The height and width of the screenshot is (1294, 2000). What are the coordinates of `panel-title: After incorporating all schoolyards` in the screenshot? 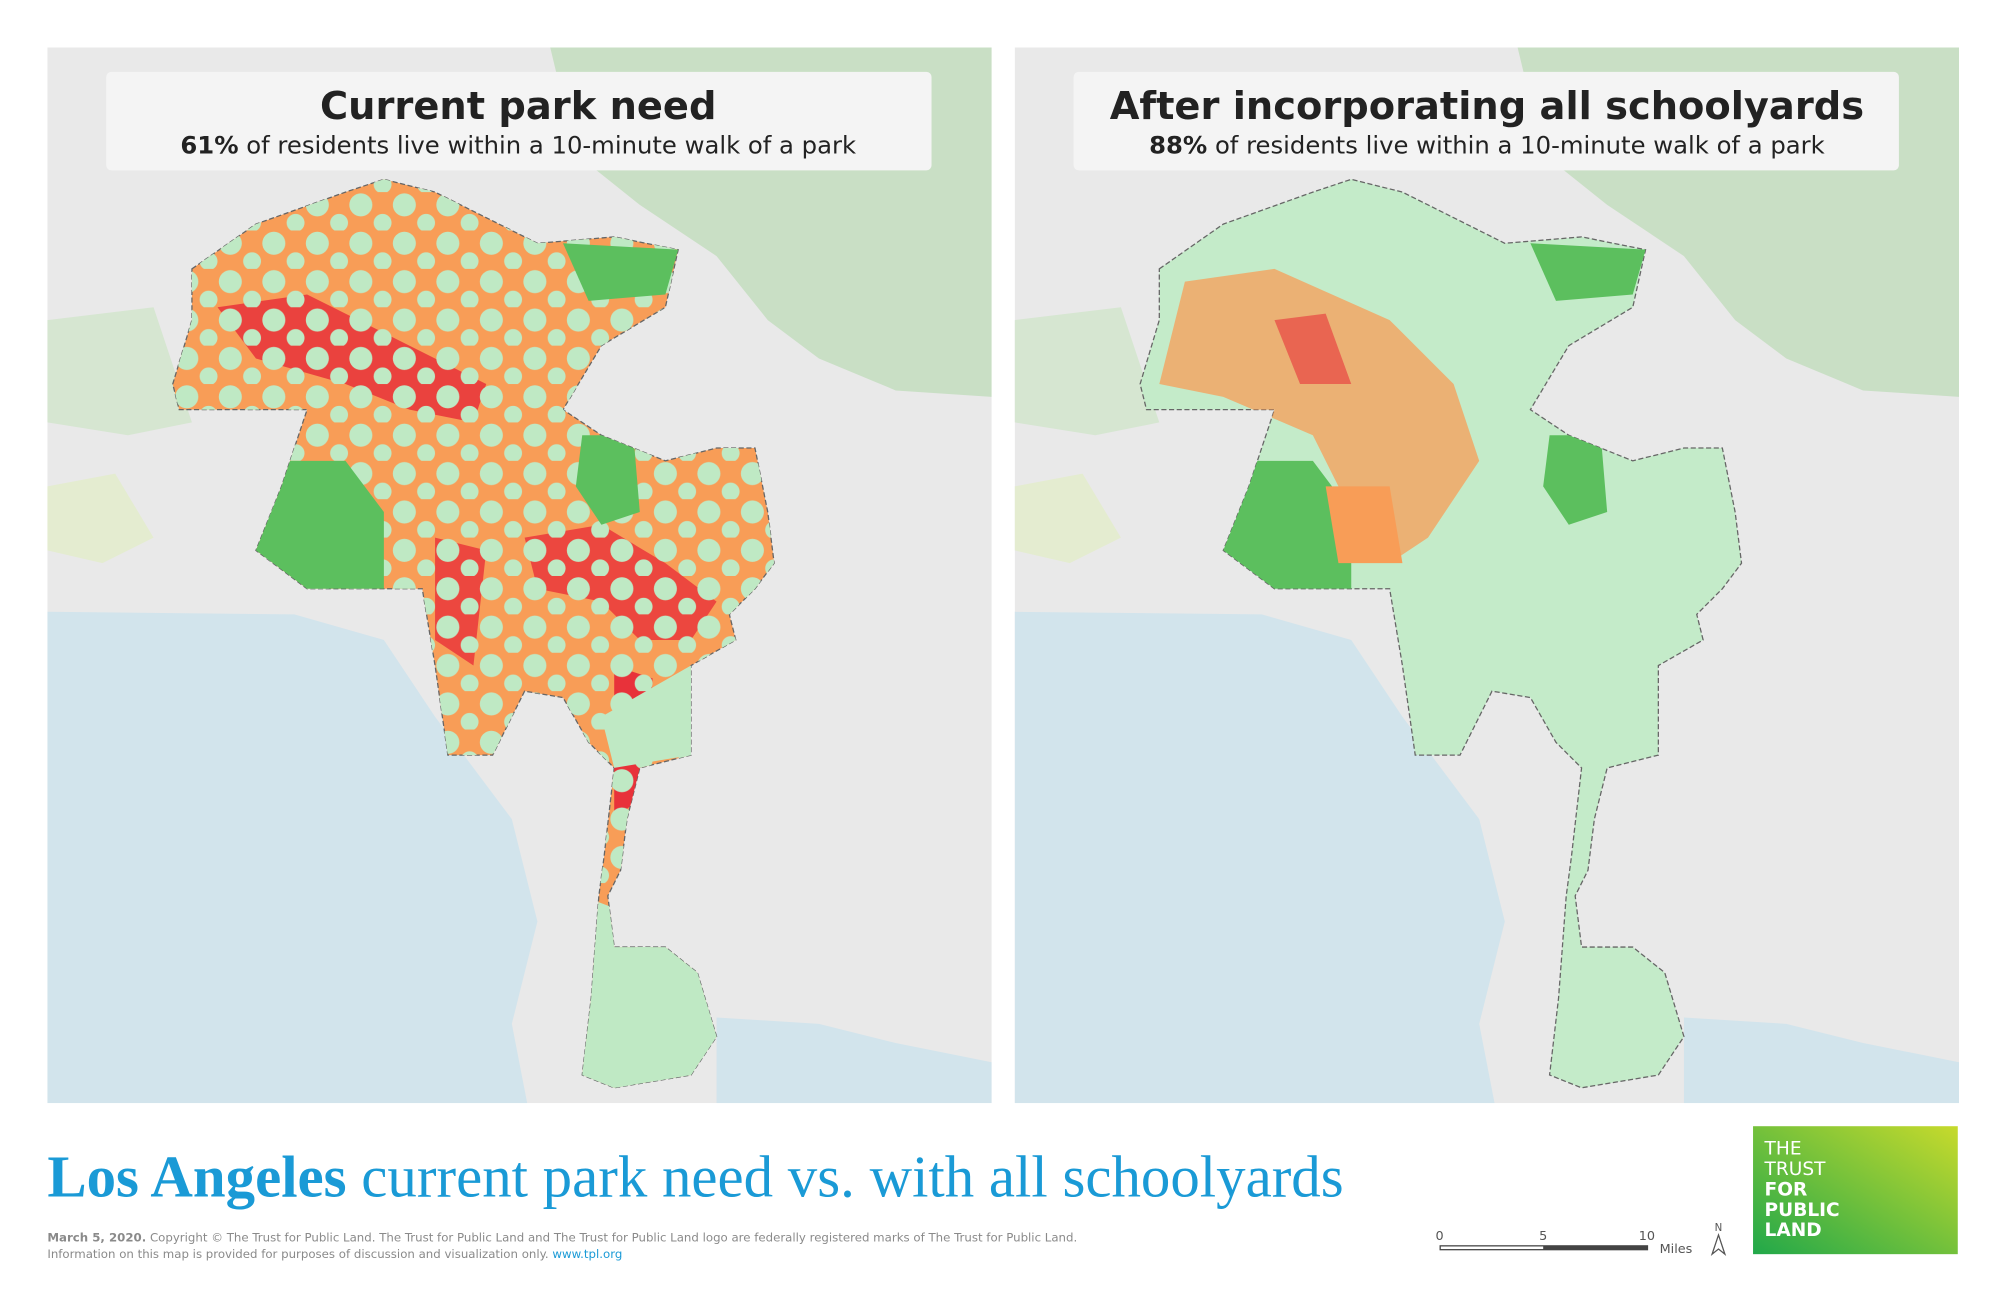 It's located at (1487, 106).